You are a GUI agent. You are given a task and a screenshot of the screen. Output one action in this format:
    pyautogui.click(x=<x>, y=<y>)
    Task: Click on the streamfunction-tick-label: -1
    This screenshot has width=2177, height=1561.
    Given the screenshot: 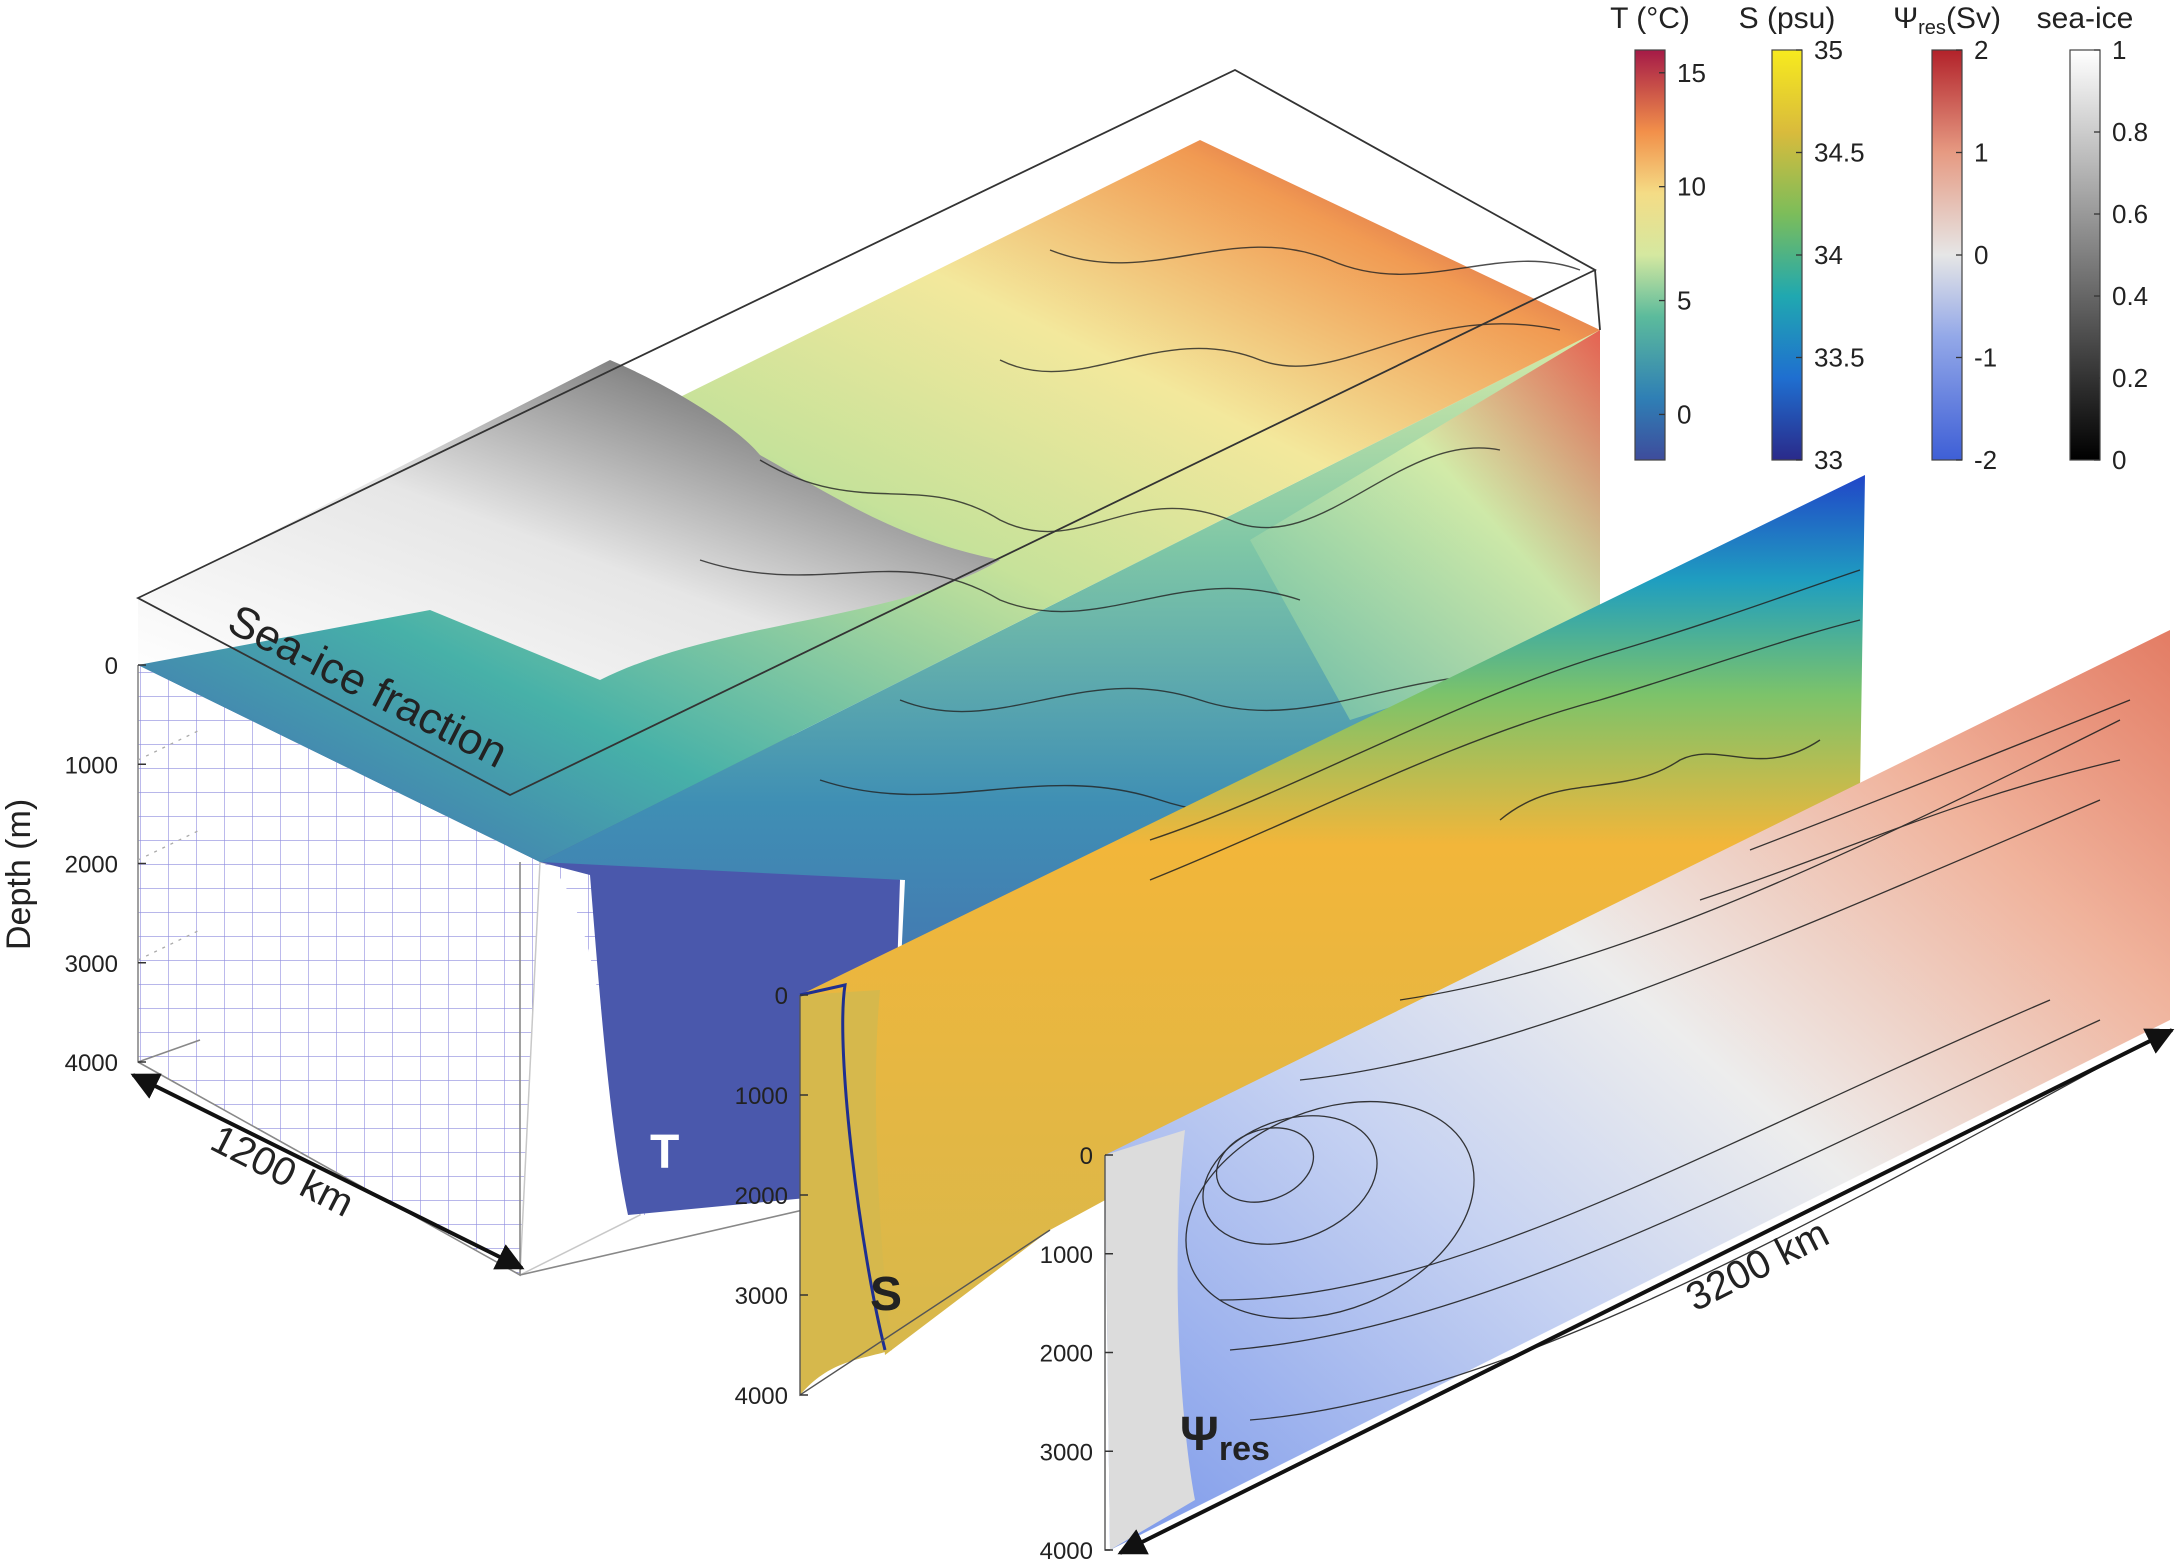 What is the action you would take?
    pyautogui.click(x=1985, y=358)
    